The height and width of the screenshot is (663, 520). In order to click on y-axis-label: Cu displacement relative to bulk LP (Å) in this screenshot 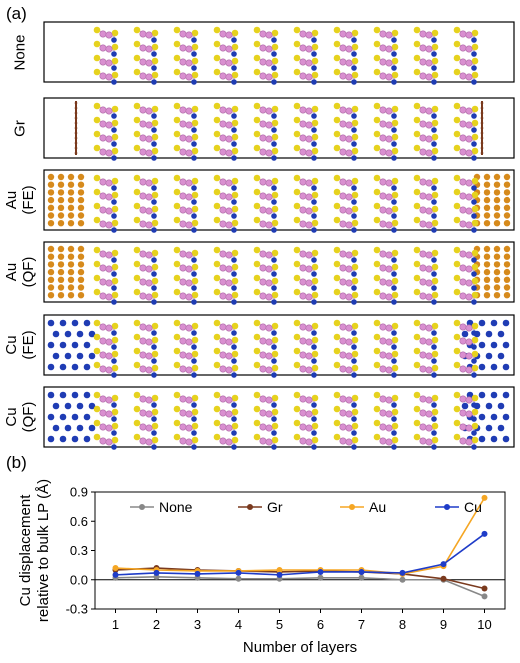, I will do `click(34, 550)`.